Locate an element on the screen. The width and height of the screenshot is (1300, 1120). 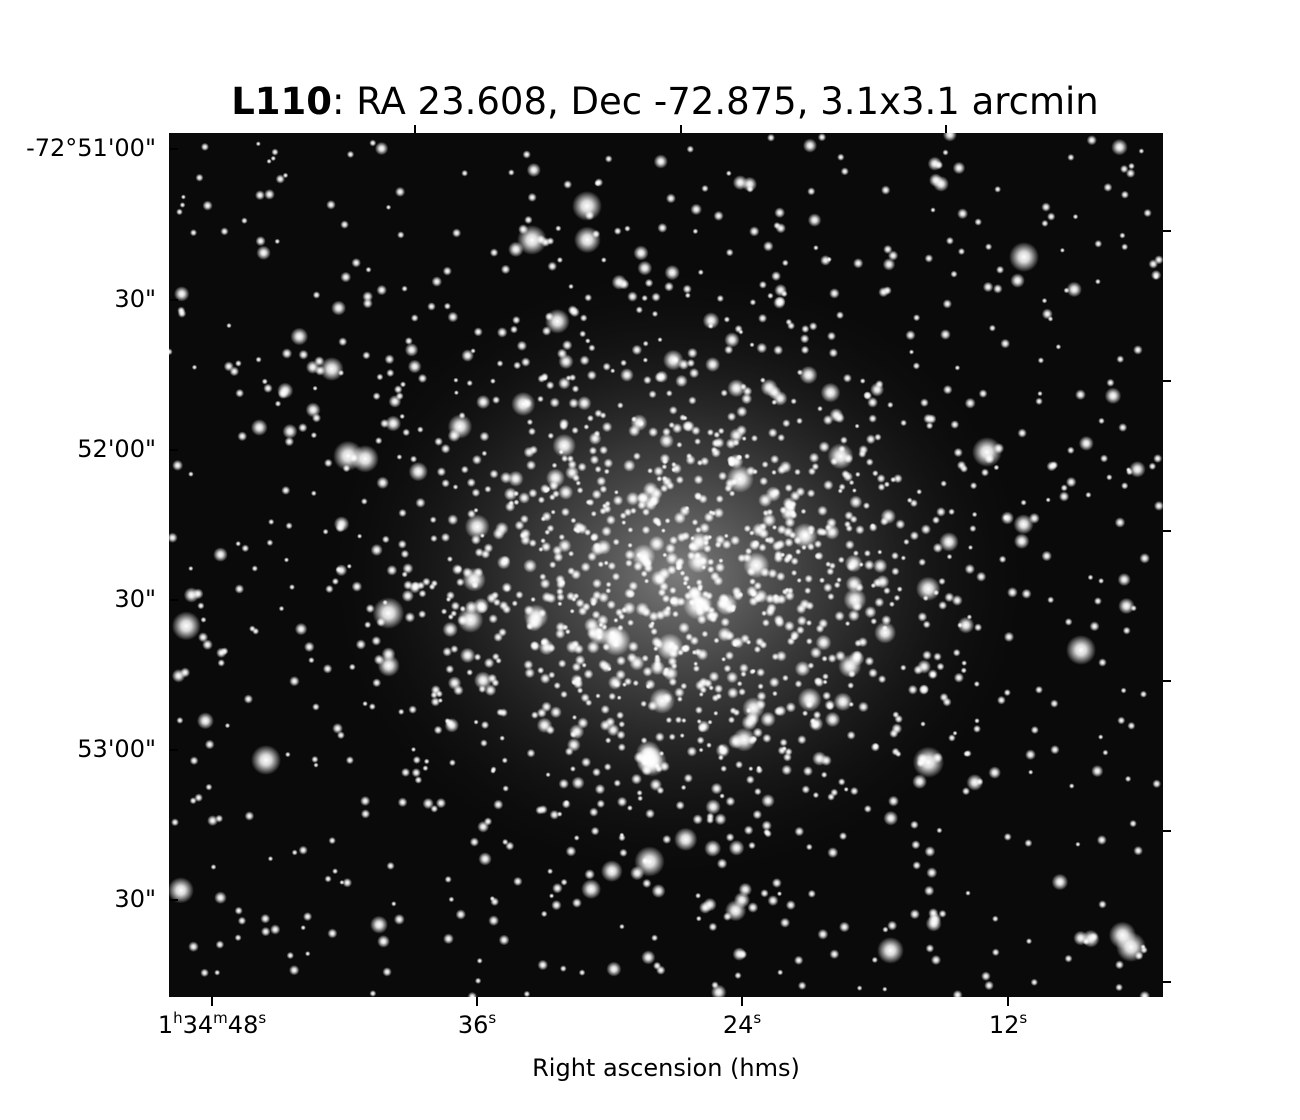
x-tick-mark is located at coordinates (212, 1001).